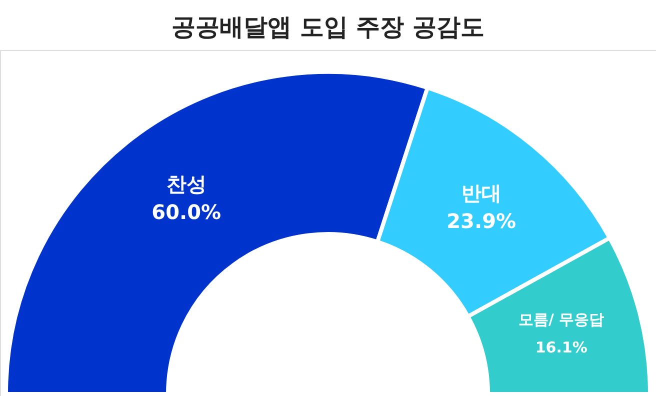  Describe the element at coordinates (328, 27) in the screenshot. I see `chart-title: 공공배달앱 도입 주장 공감도` at that location.